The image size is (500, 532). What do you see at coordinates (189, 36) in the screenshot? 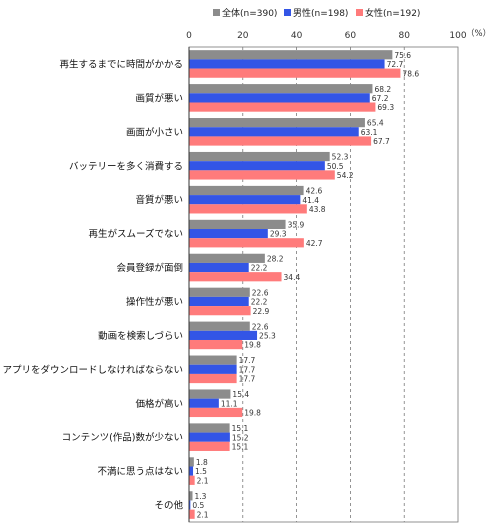
I see `x-tick-label: 0` at bounding box center [189, 36].